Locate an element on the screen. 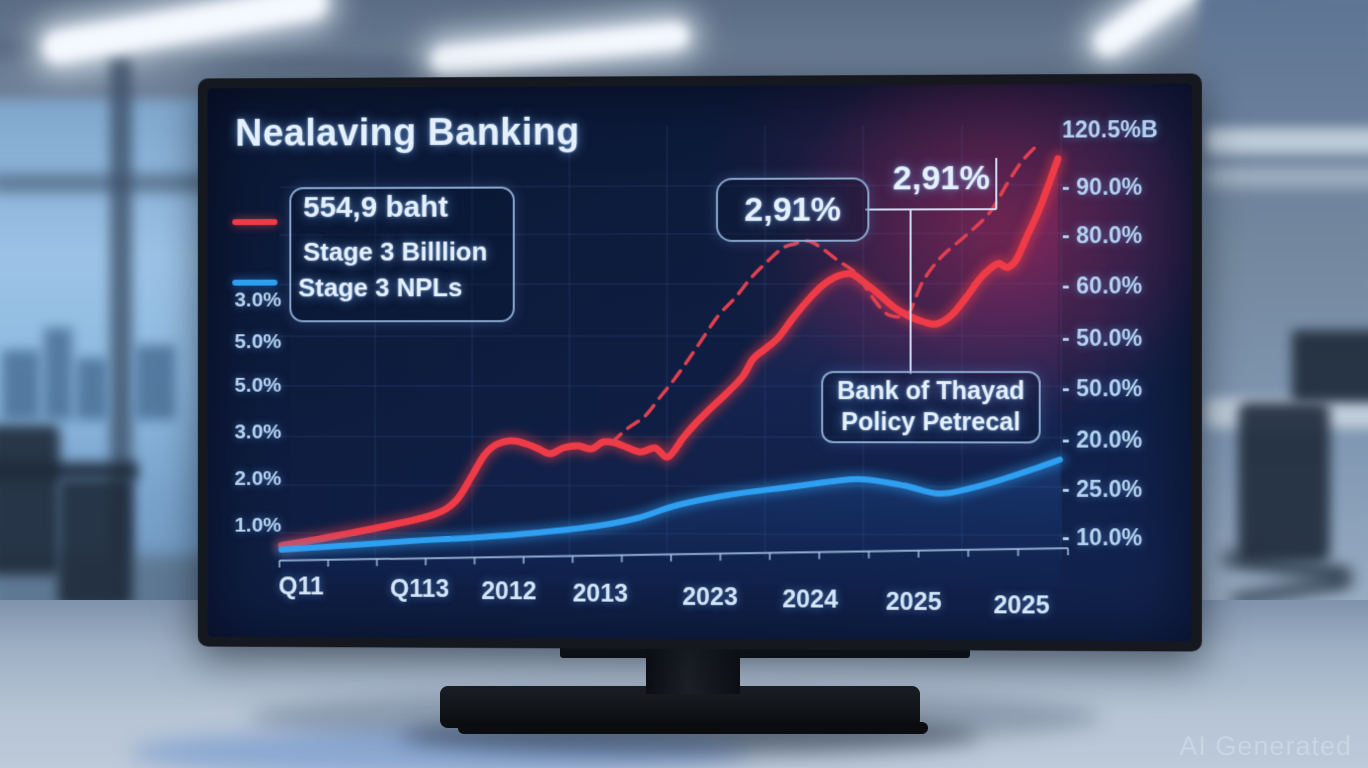 This screenshot has width=1368, height=768. policy-annotation-box: Bank of Thayad Policy Petrecal is located at coordinates (931, 407).